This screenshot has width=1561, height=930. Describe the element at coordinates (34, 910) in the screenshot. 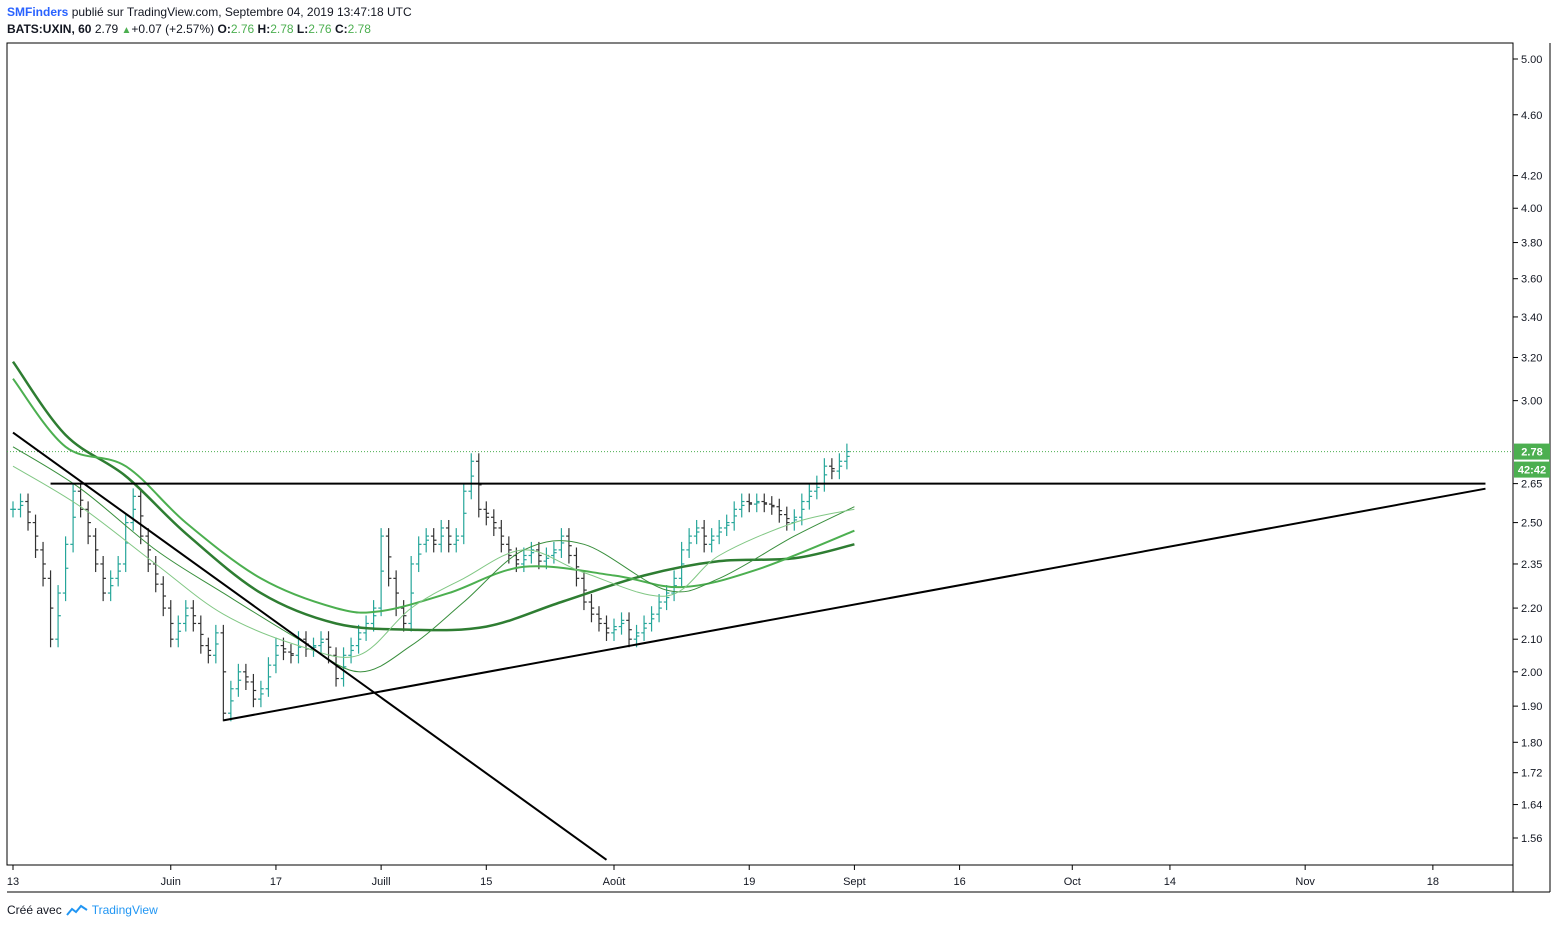

I see `created-with-text: Créé avec` at that location.